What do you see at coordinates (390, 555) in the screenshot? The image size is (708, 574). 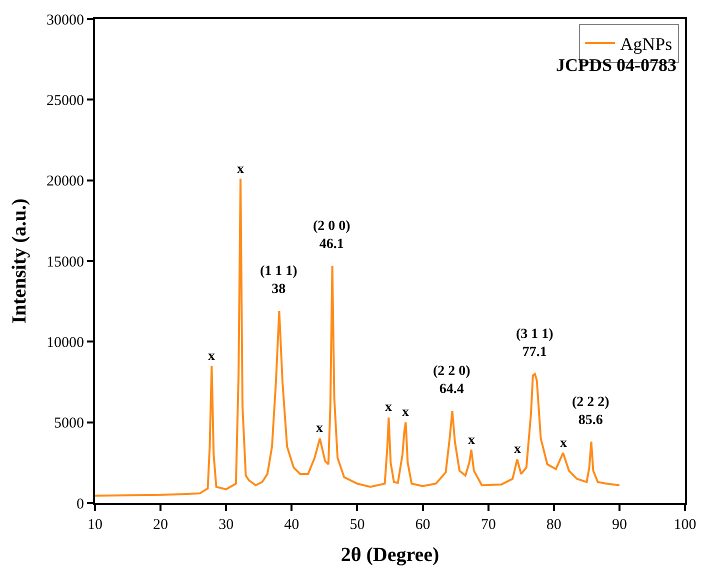 I see `x-axis-title: 2θ (Degree)` at bounding box center [390, 555].